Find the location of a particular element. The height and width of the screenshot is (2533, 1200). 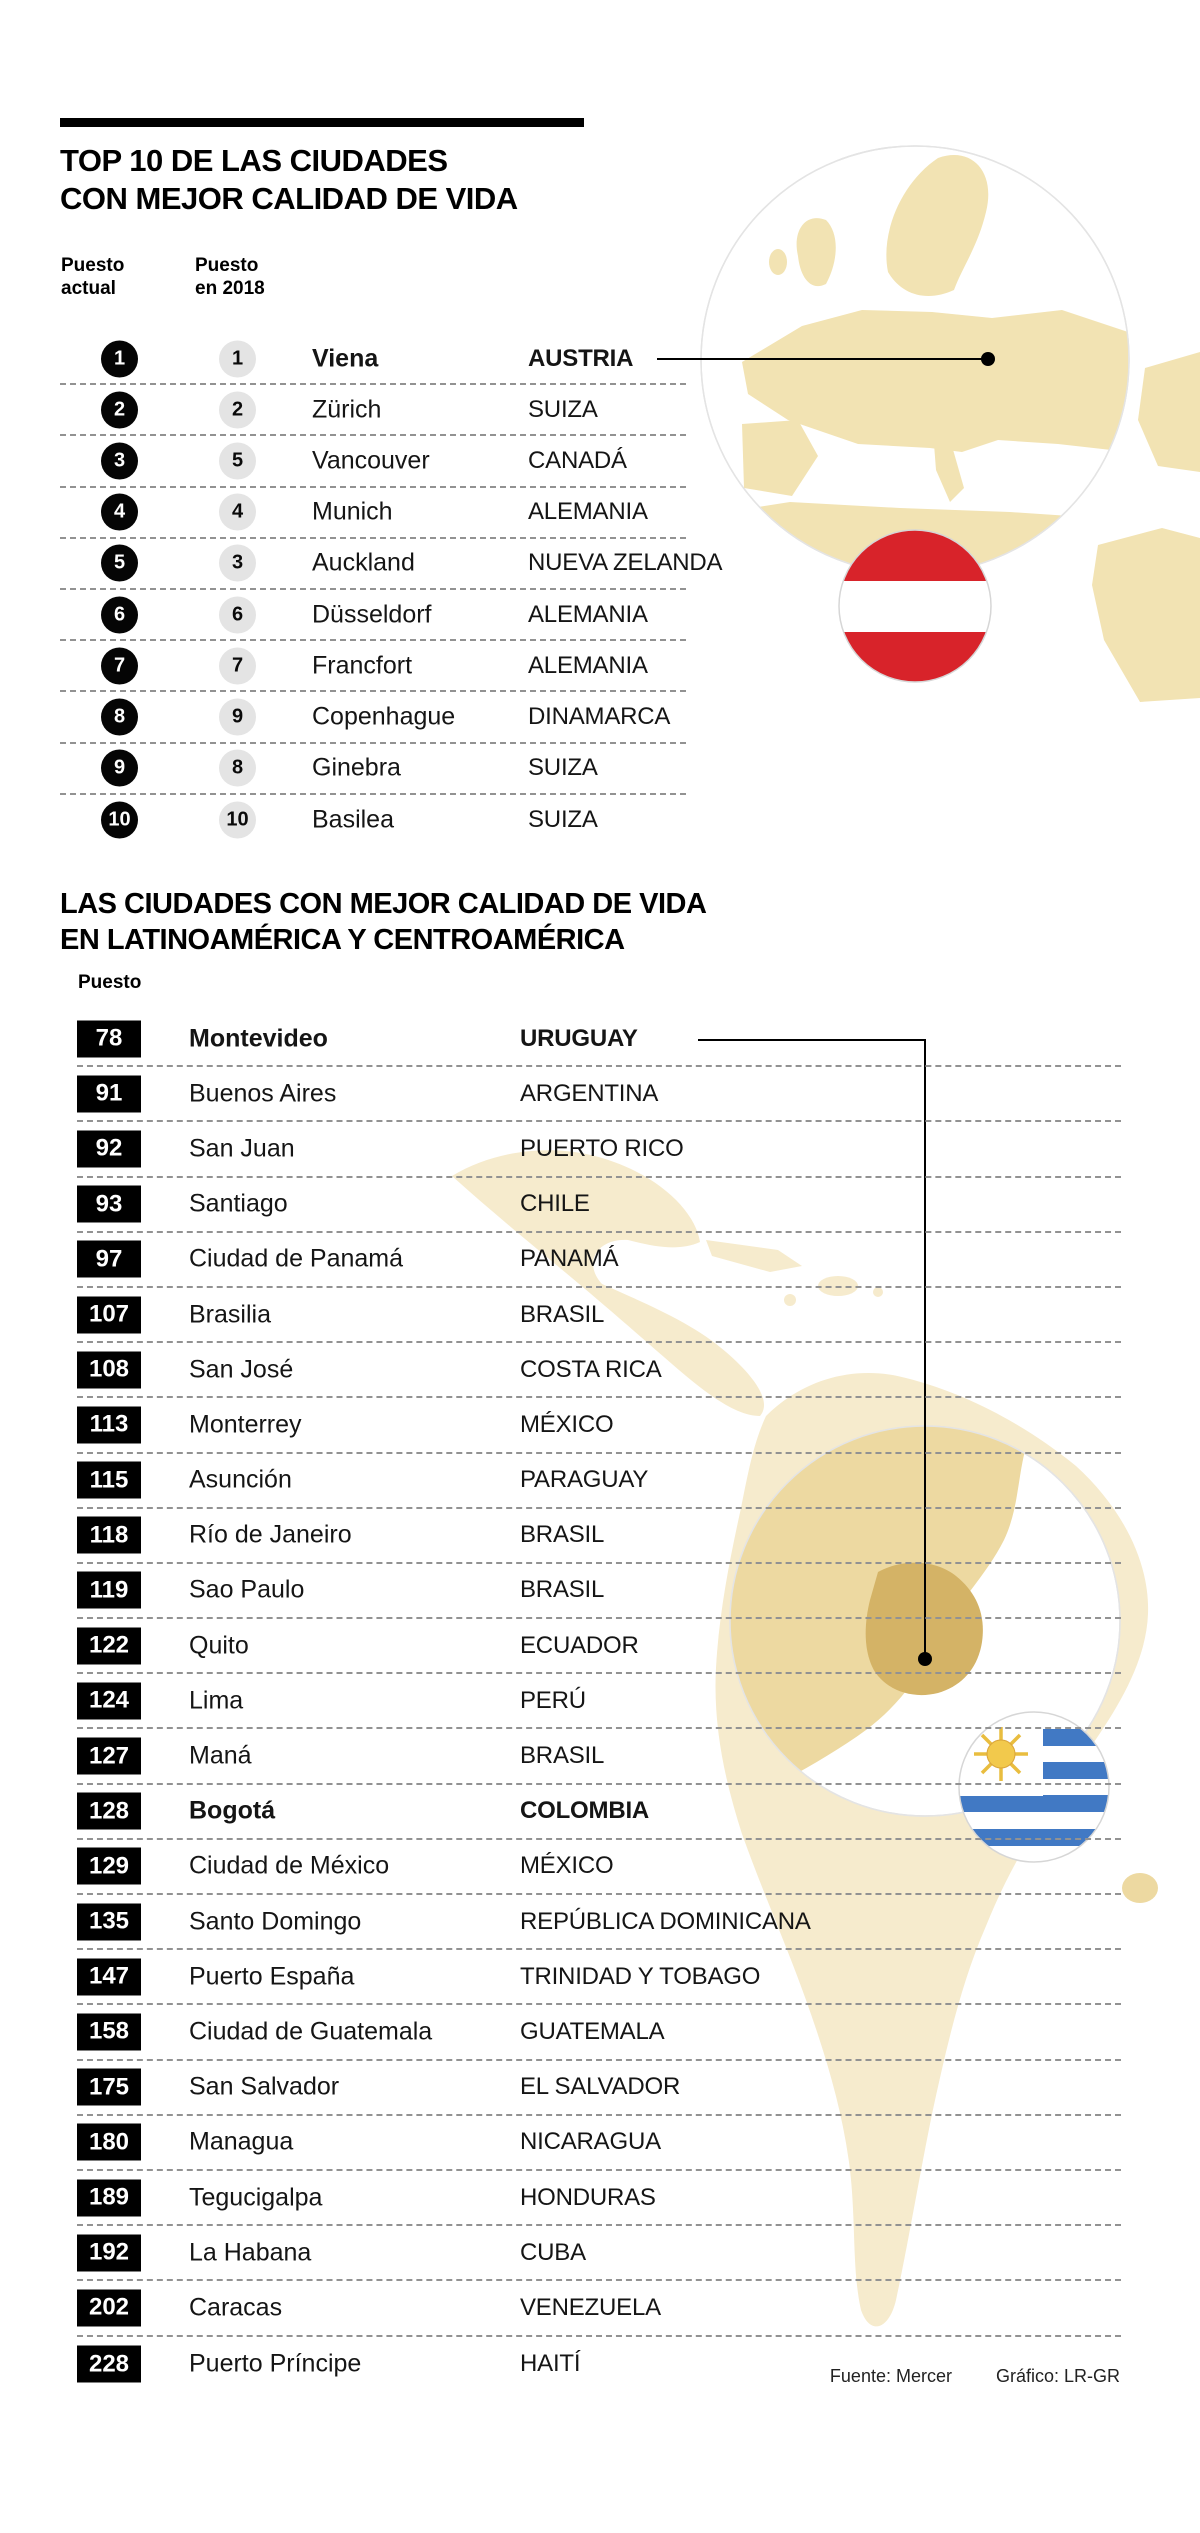

latam-ranking-row: 108 San José COSTA RICA is located at coordinates (599, 1371).